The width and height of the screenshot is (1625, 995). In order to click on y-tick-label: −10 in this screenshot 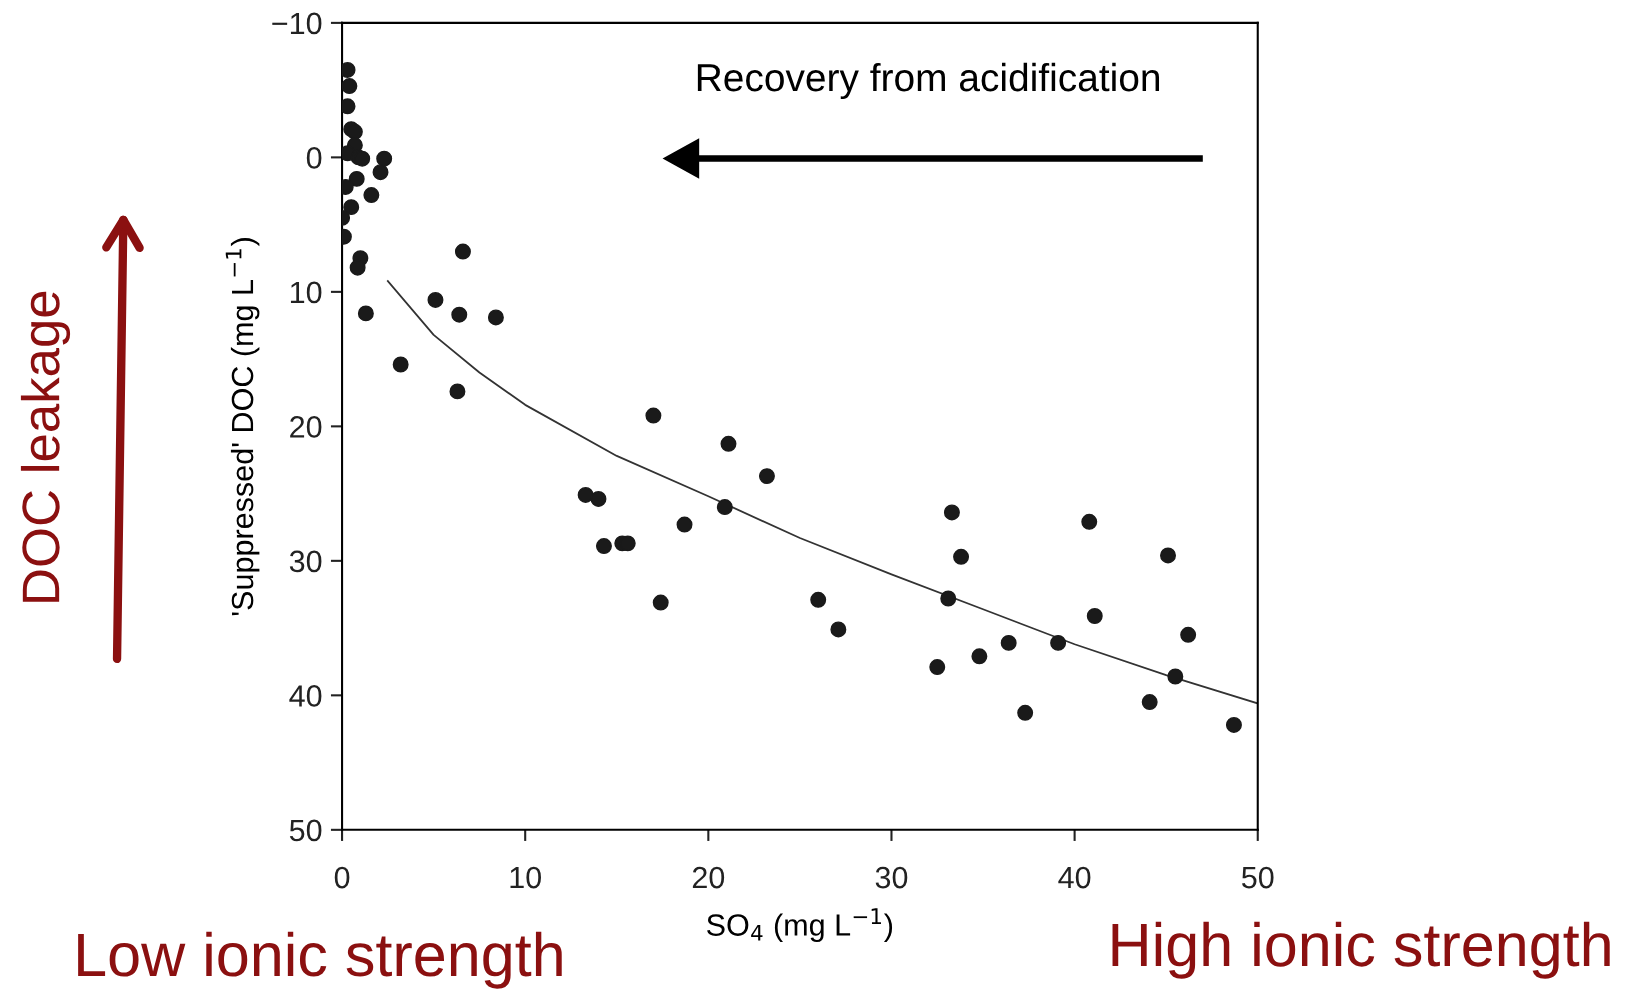, I will do `click(297, 23)`.